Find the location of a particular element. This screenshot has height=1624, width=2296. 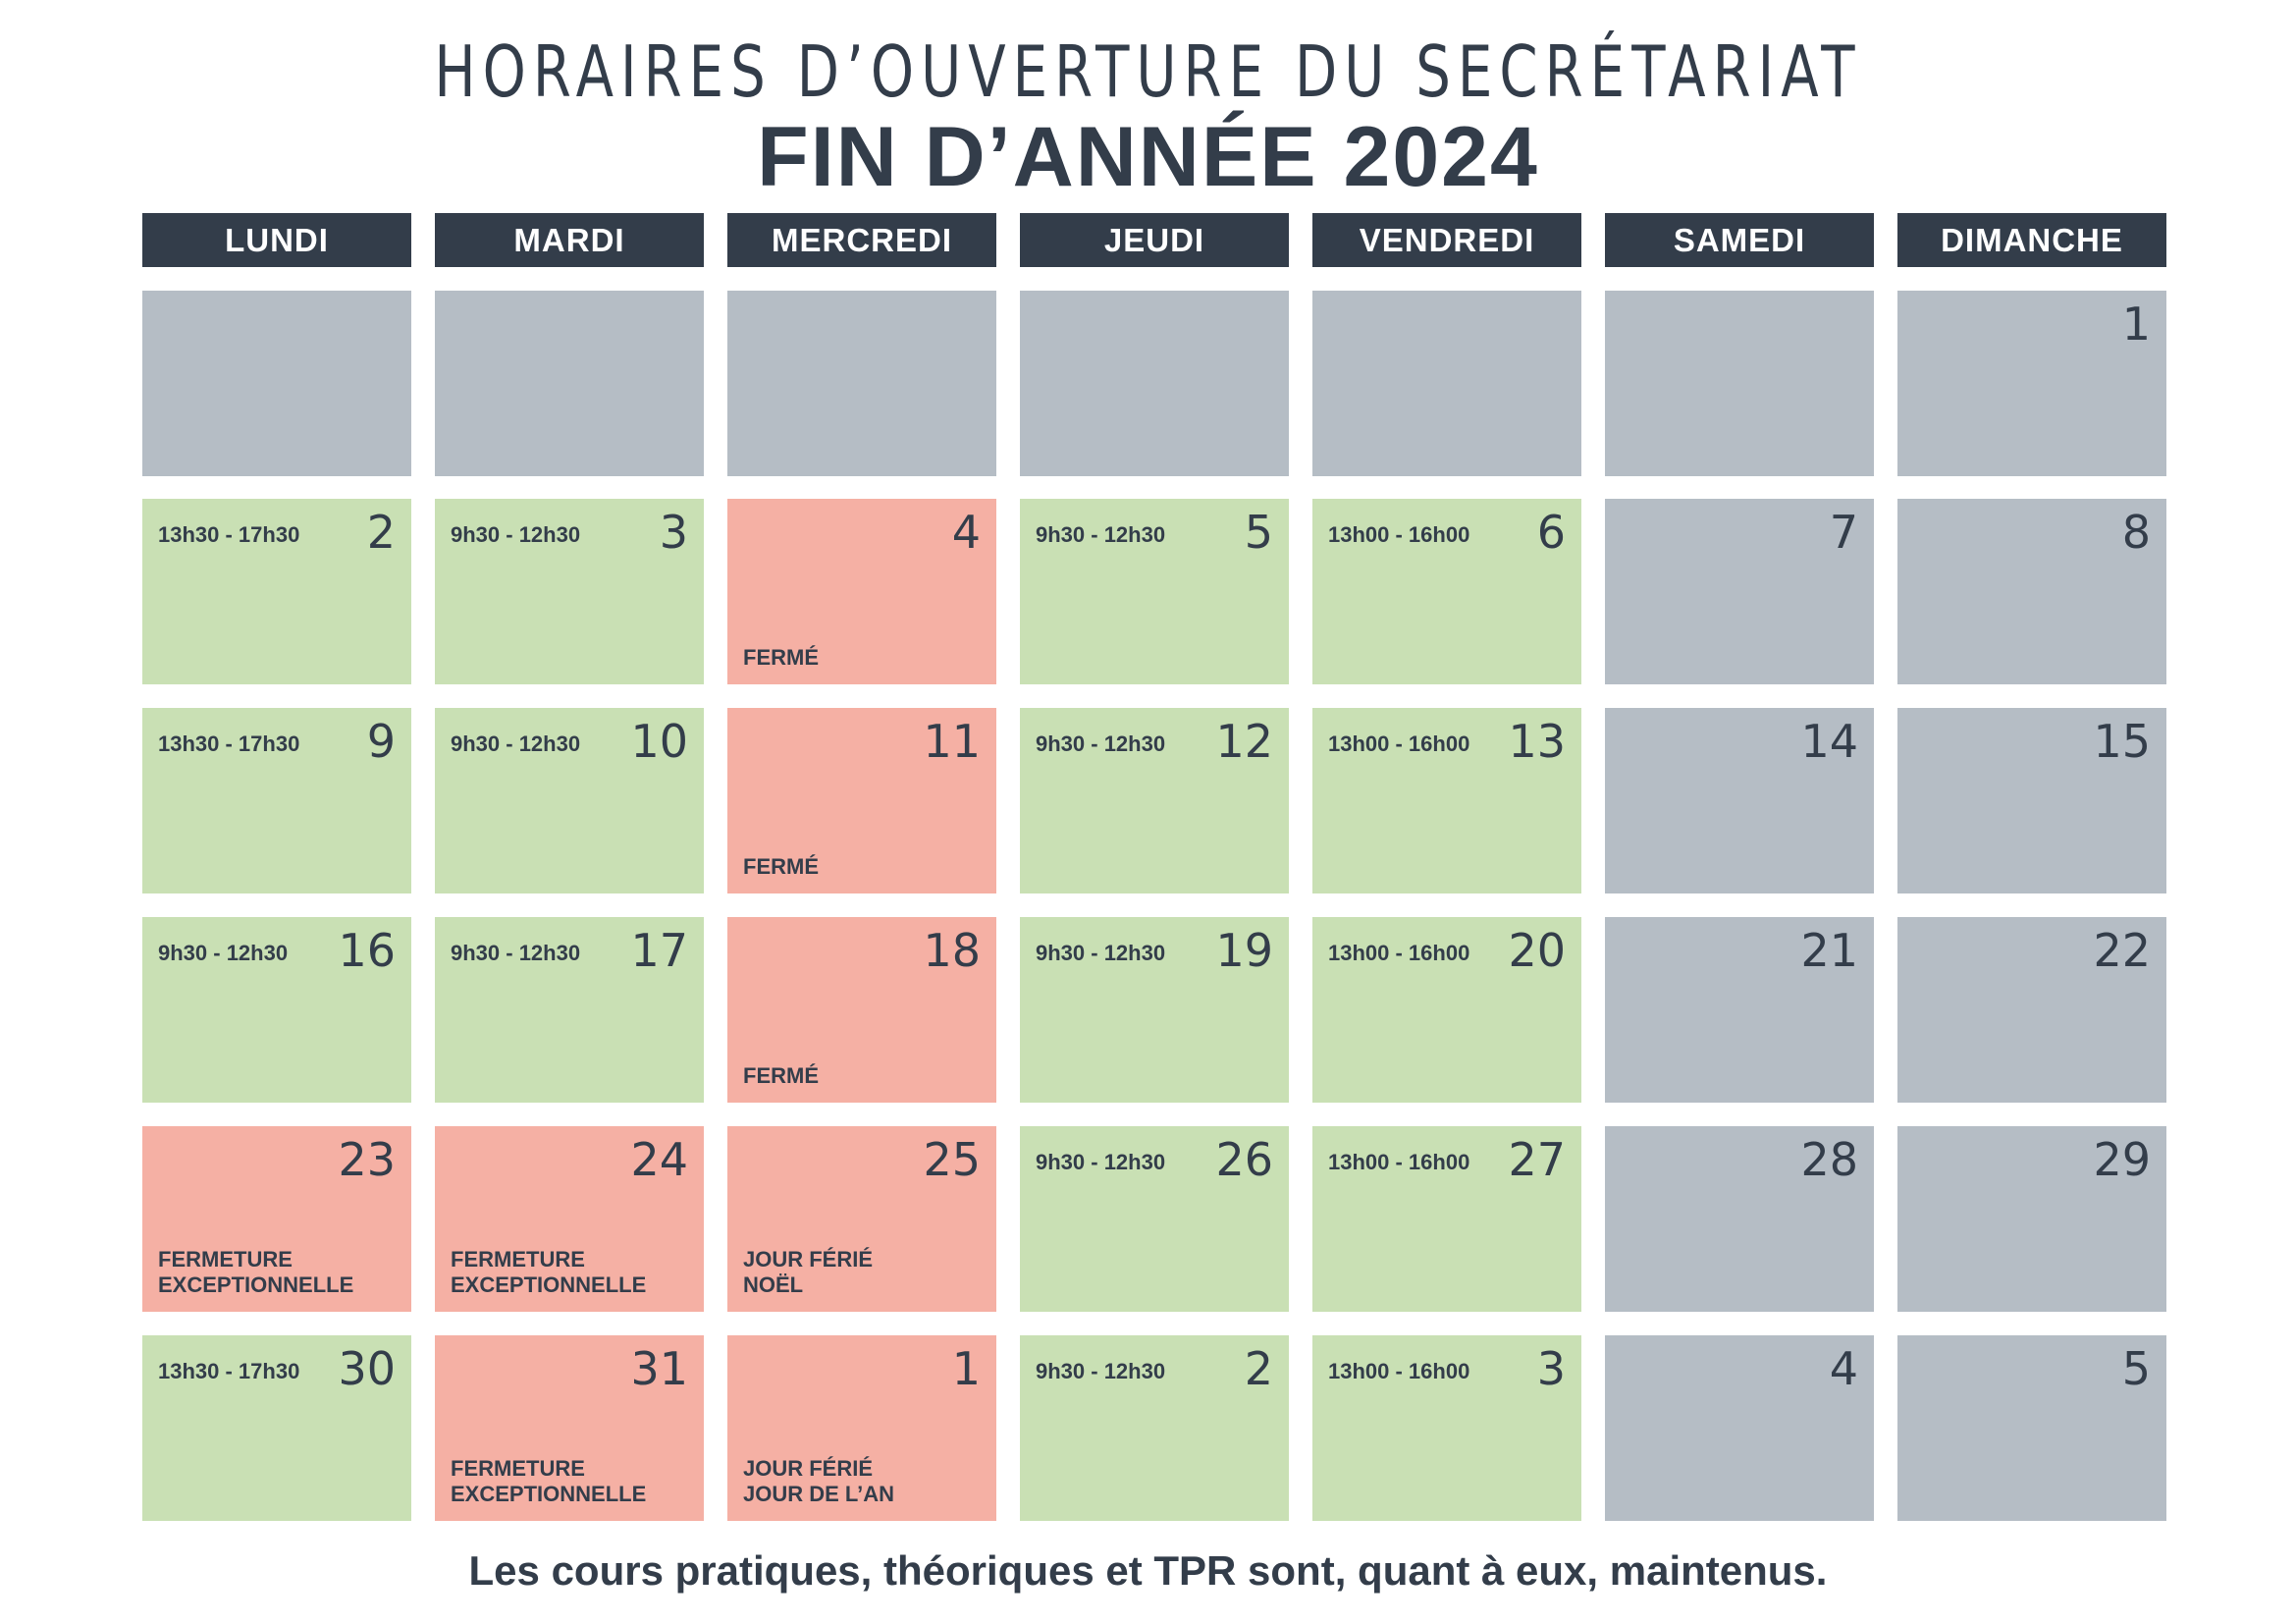

day-number: 10 is located at coordinates (659, 741).